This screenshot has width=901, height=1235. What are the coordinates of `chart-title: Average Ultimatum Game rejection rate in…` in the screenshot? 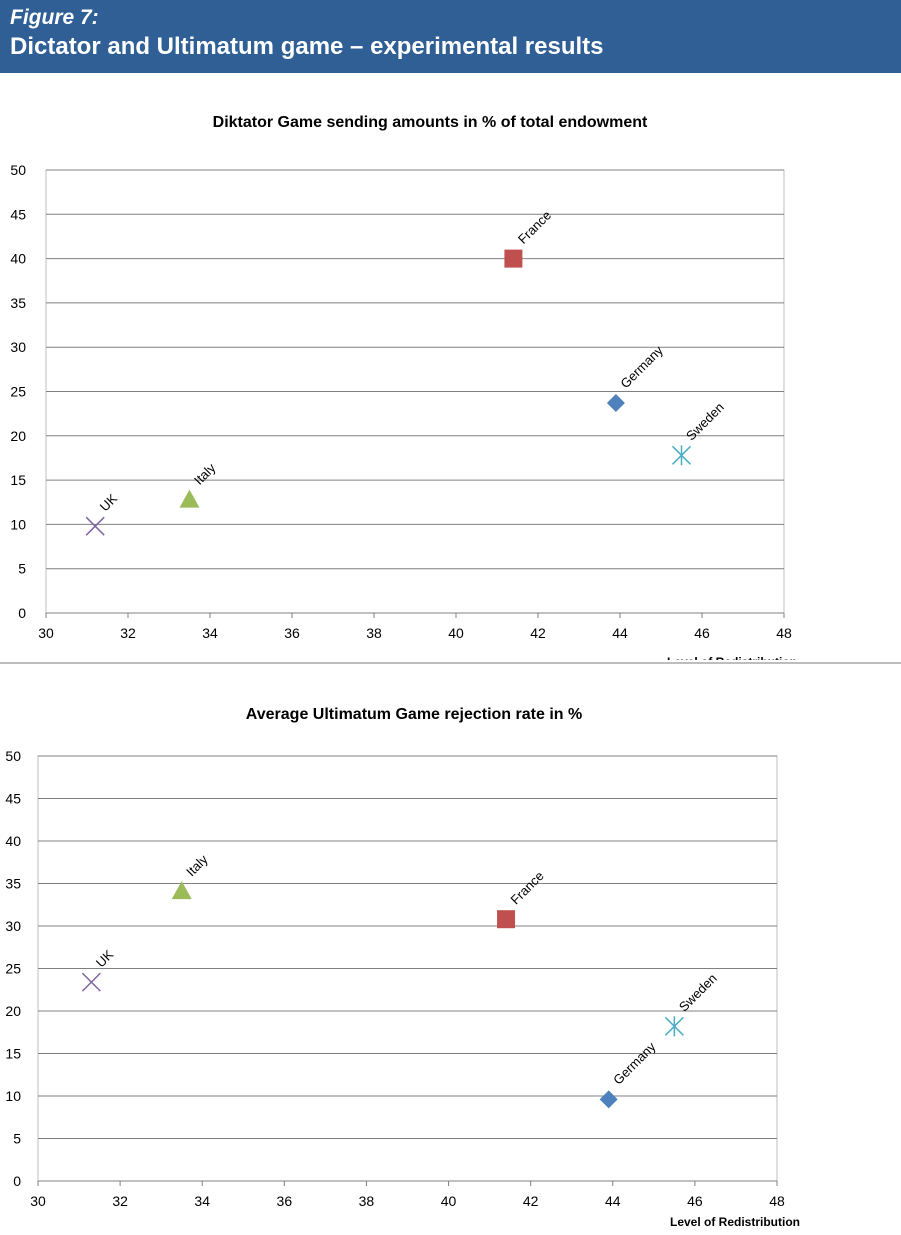 It's located at (414, 714).